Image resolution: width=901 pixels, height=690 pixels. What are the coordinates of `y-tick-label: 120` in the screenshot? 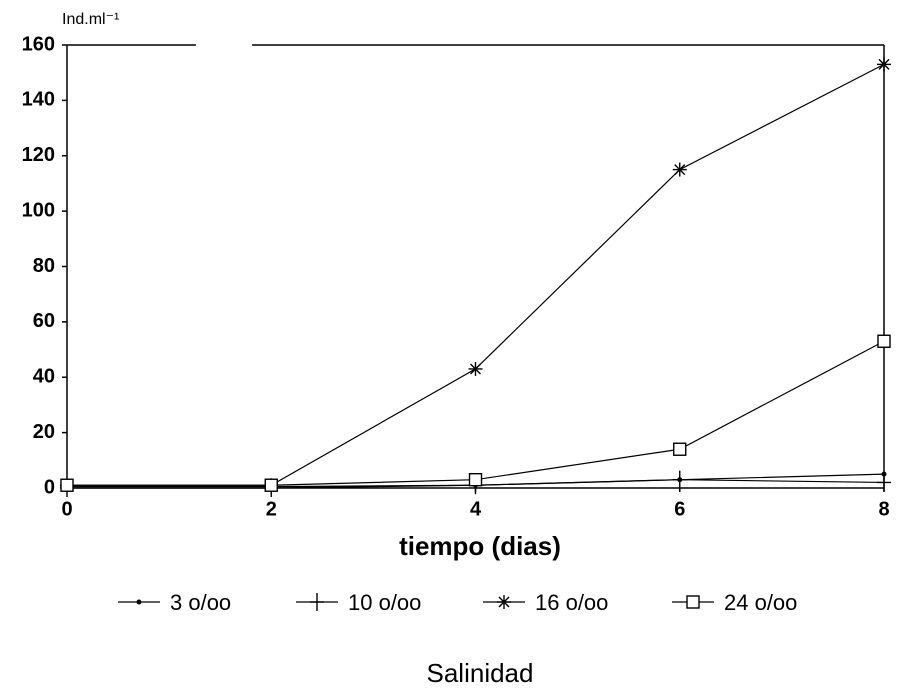 It's located at (38, 155).